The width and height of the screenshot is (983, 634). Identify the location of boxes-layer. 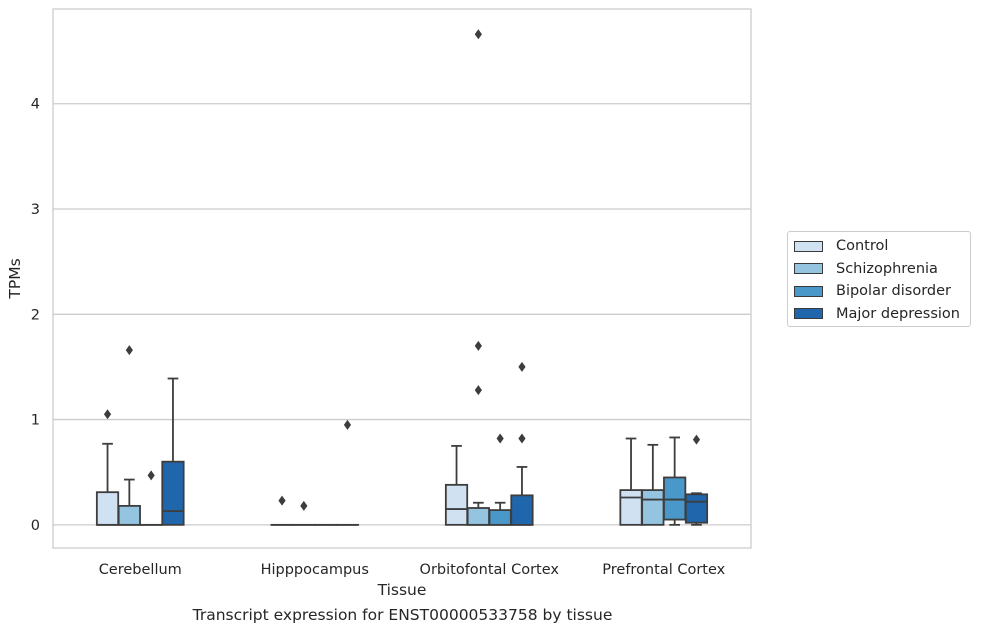
(402, 451).